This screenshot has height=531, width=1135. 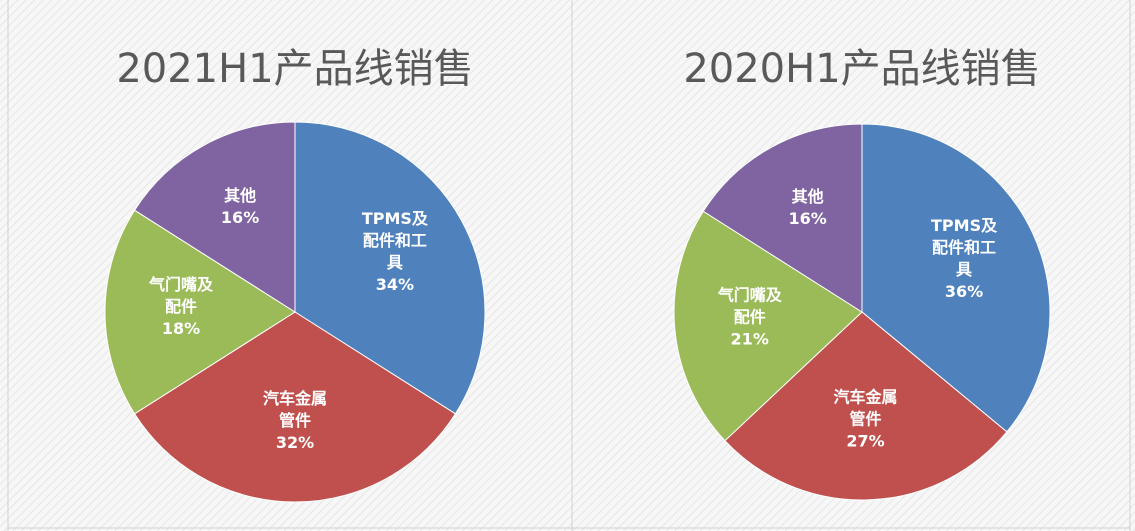 I want to click on chart-title: 2020H1产品线销售, so click(x=861, y=69).